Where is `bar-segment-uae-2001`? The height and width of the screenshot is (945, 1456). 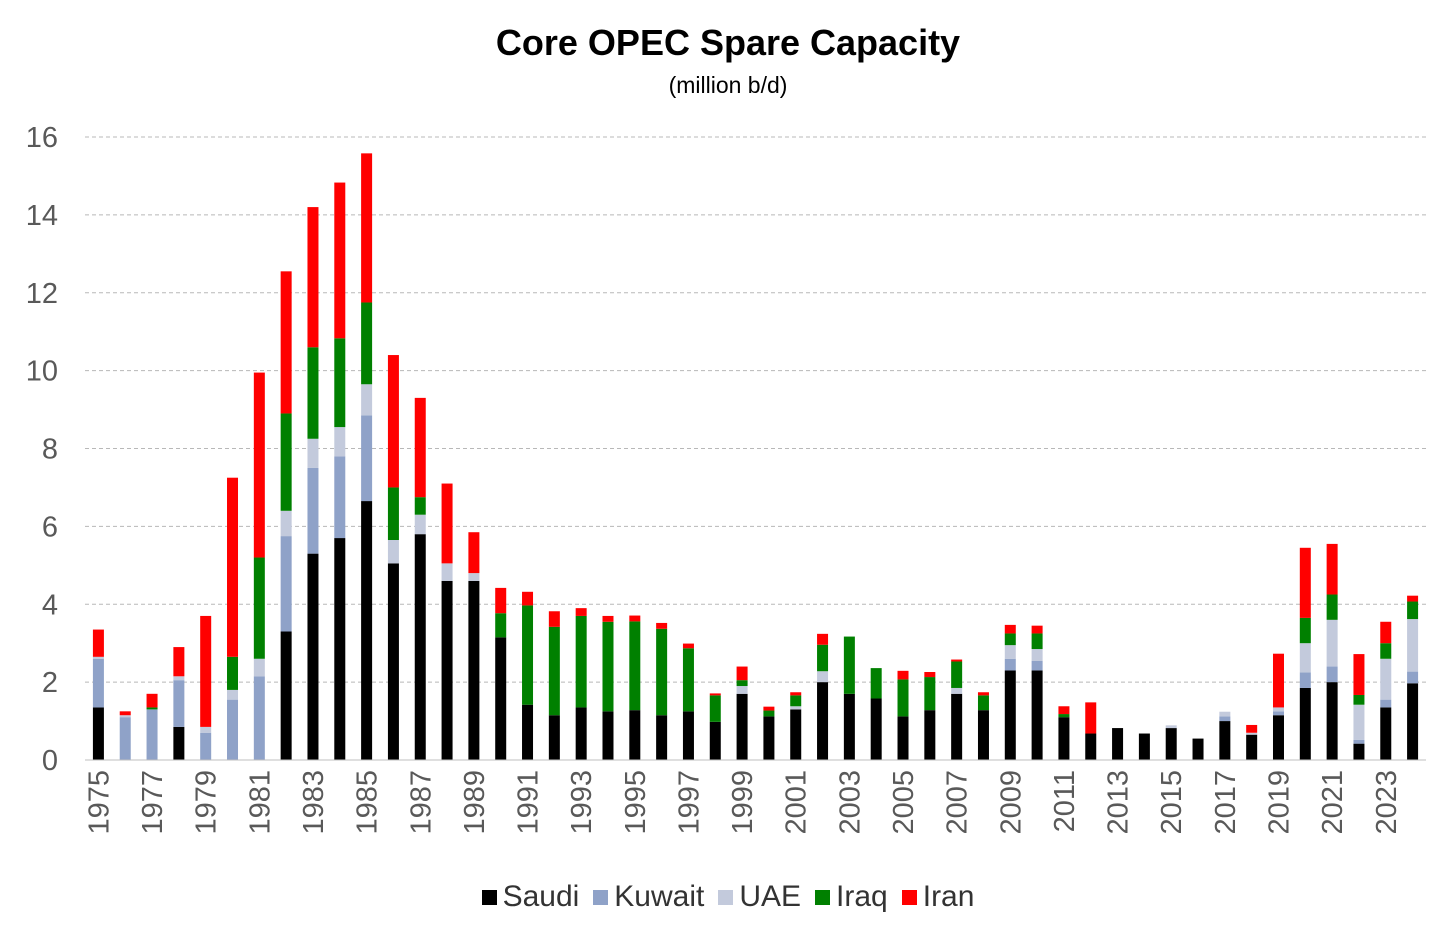 bar-segment-uae-2001 is located at coordinates (796, 708).